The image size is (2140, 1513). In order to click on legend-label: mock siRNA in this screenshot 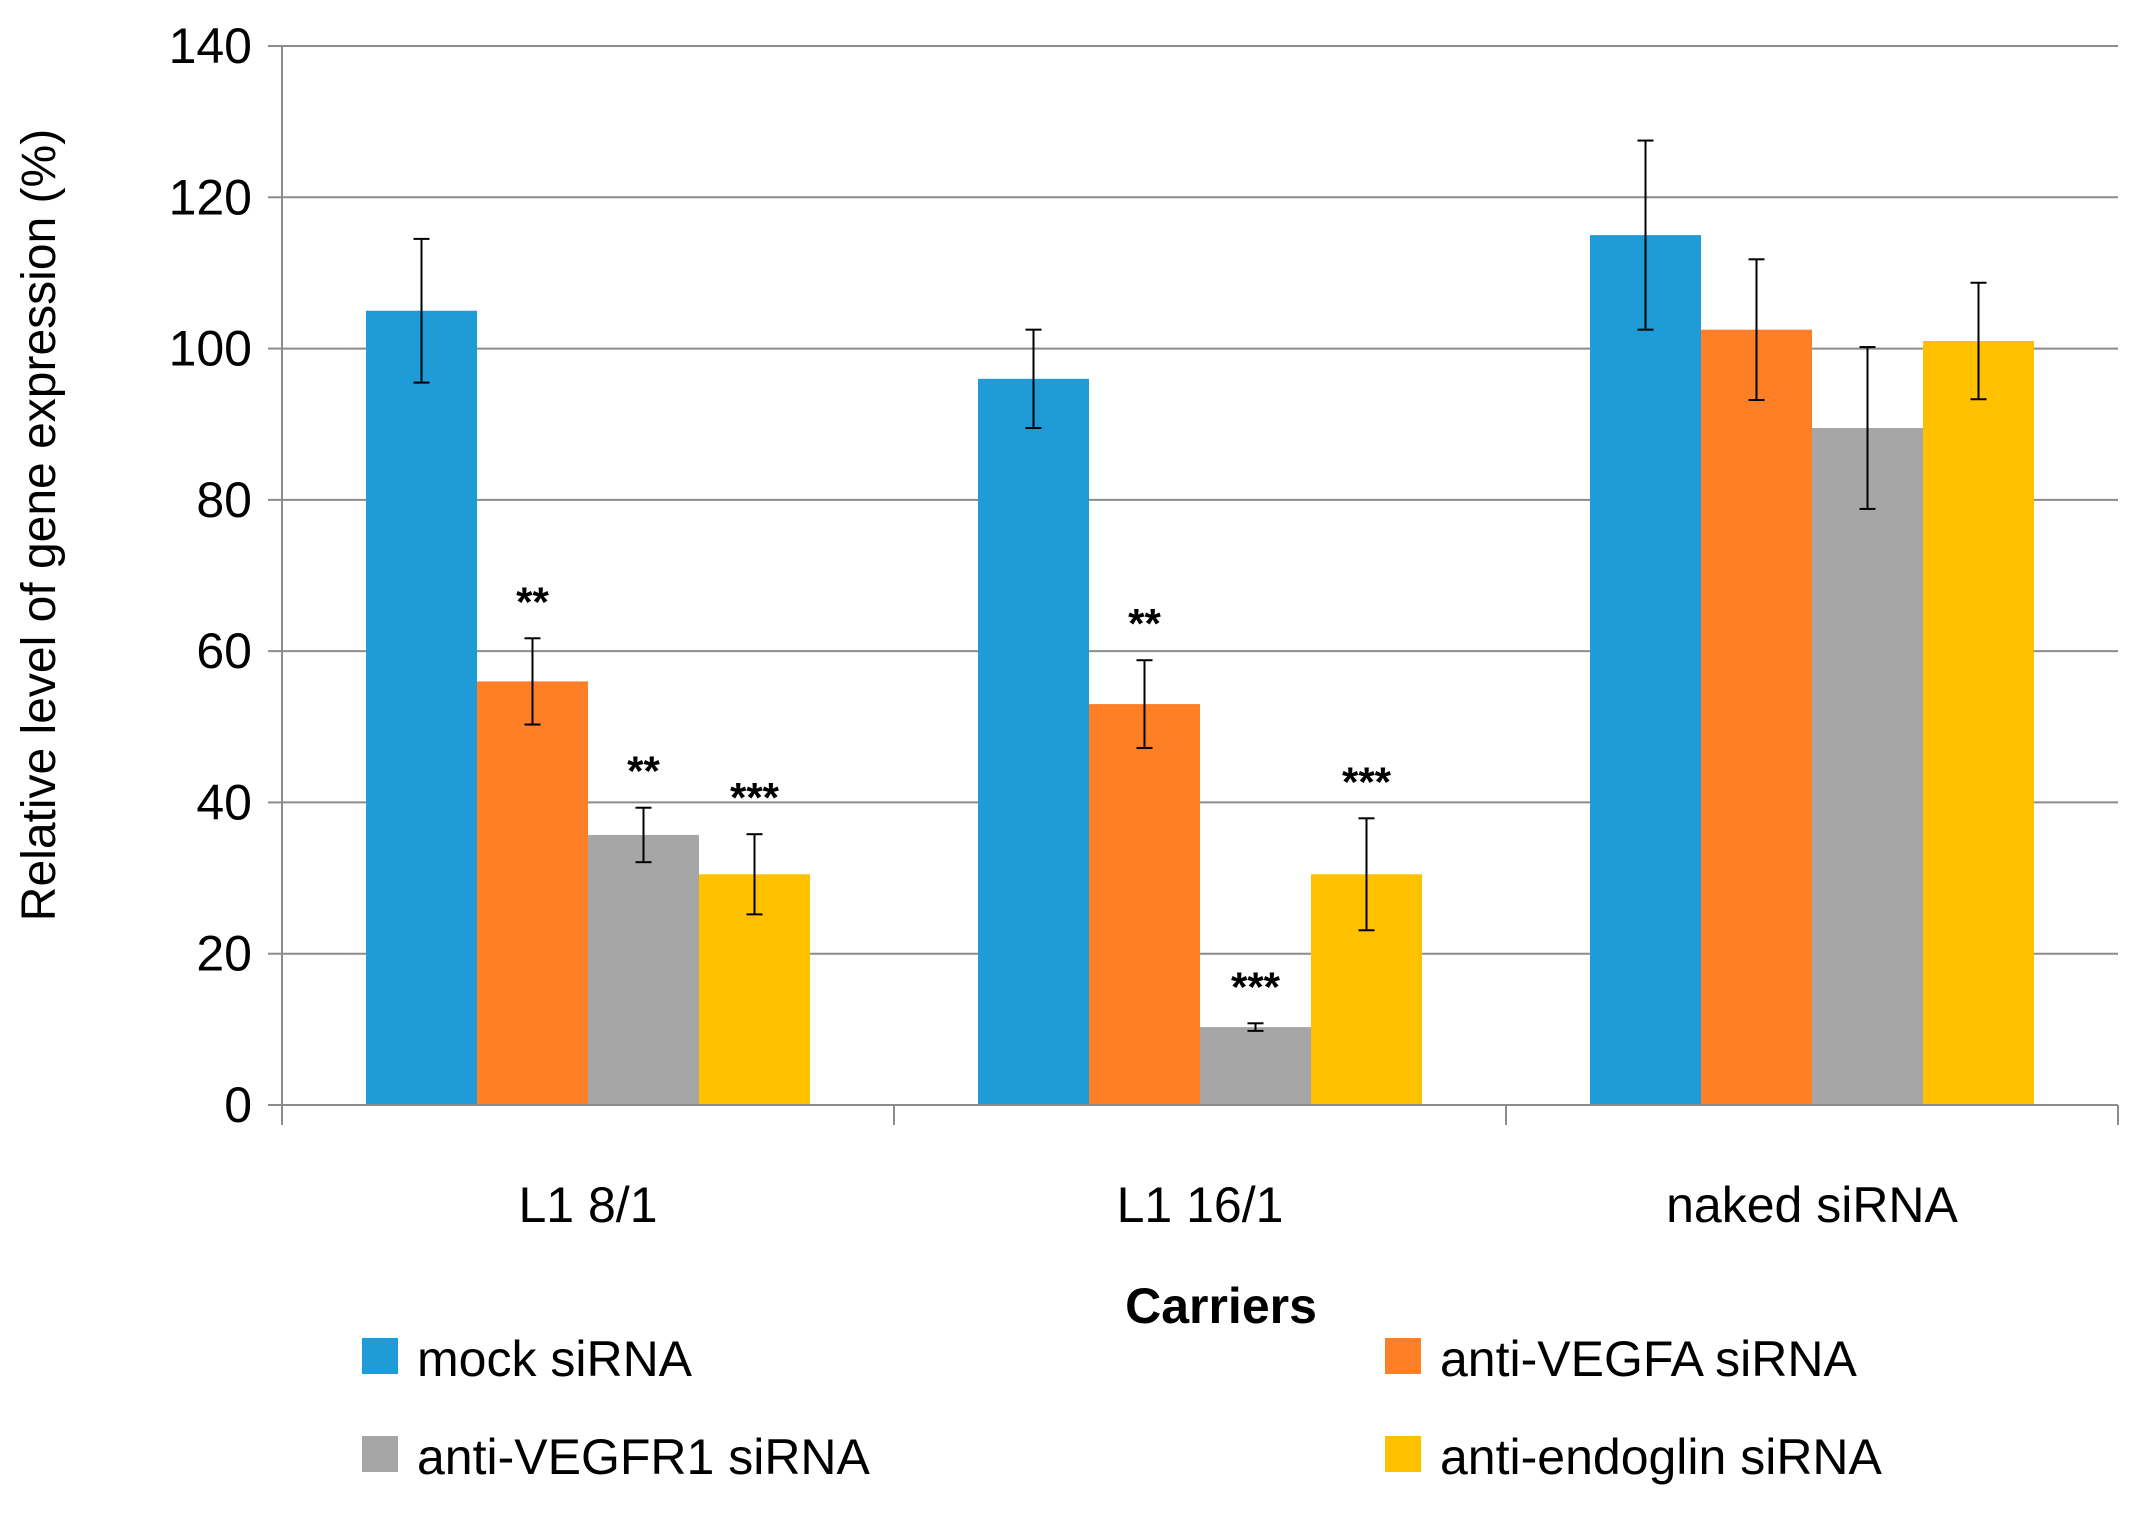, I will do `click(555, 1359)`.